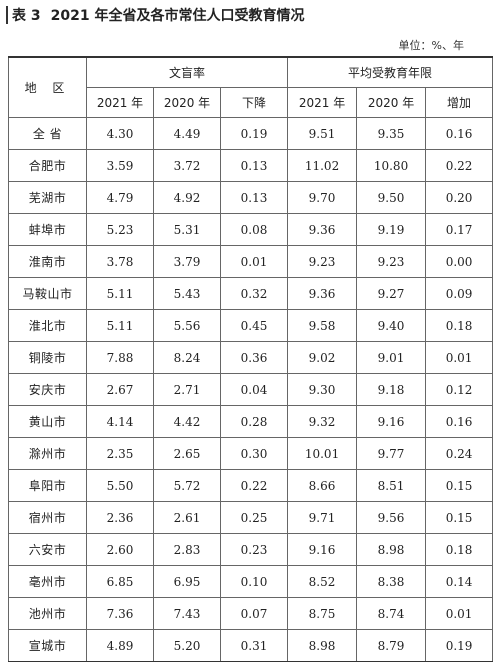  What do you see at coordinates (47, 325) in the screenshot?
I see `region-cell: 淮北市` at bounding box center [47, 325].